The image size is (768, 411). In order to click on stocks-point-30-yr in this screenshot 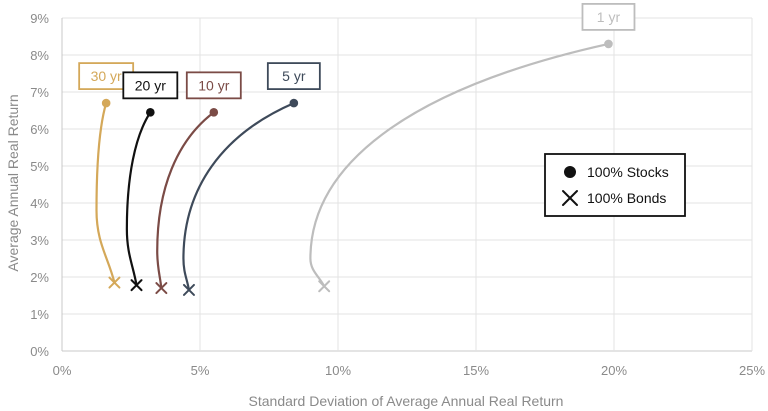, I will do `click(106, 103)`.